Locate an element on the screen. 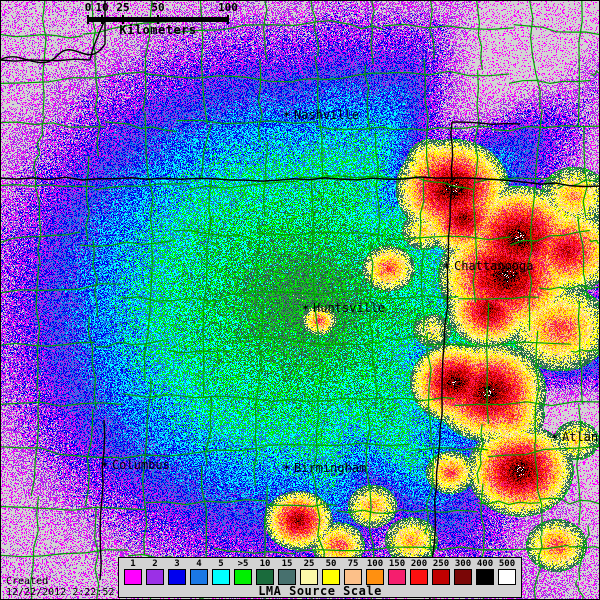 The width and height of the screenshot is (600, 600). scale-bar: 0 10 25 50 100 Kilometers is located at coordinates (159, 19).